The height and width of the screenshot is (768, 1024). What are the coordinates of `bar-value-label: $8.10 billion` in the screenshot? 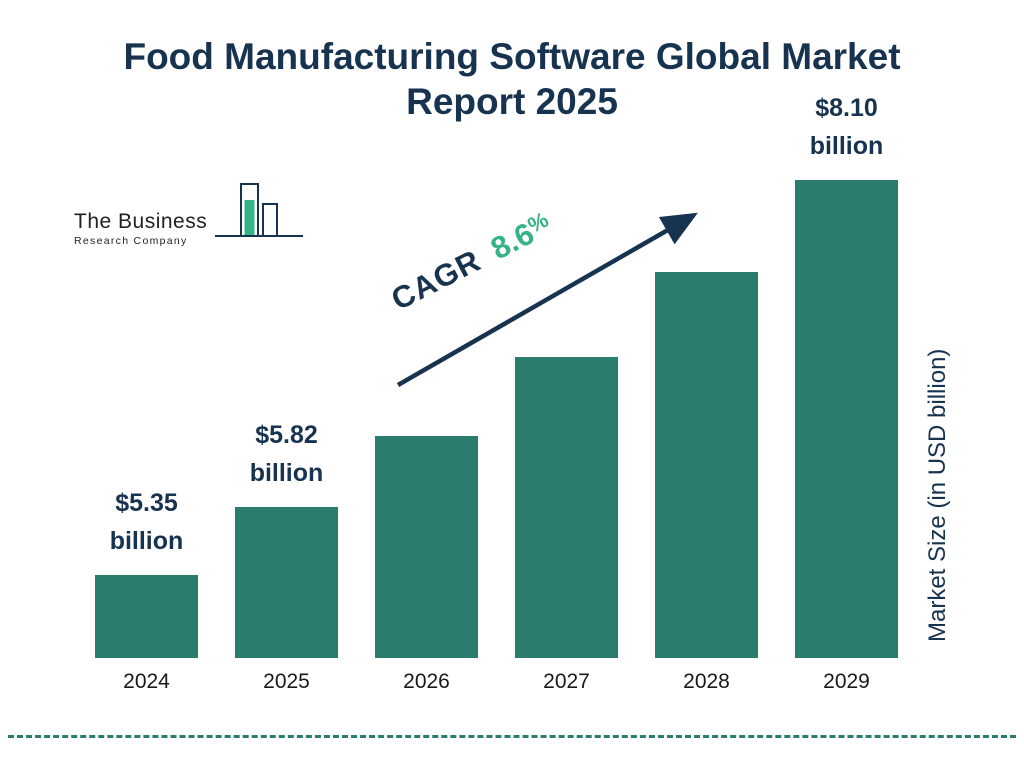 It's located at (847, 128).